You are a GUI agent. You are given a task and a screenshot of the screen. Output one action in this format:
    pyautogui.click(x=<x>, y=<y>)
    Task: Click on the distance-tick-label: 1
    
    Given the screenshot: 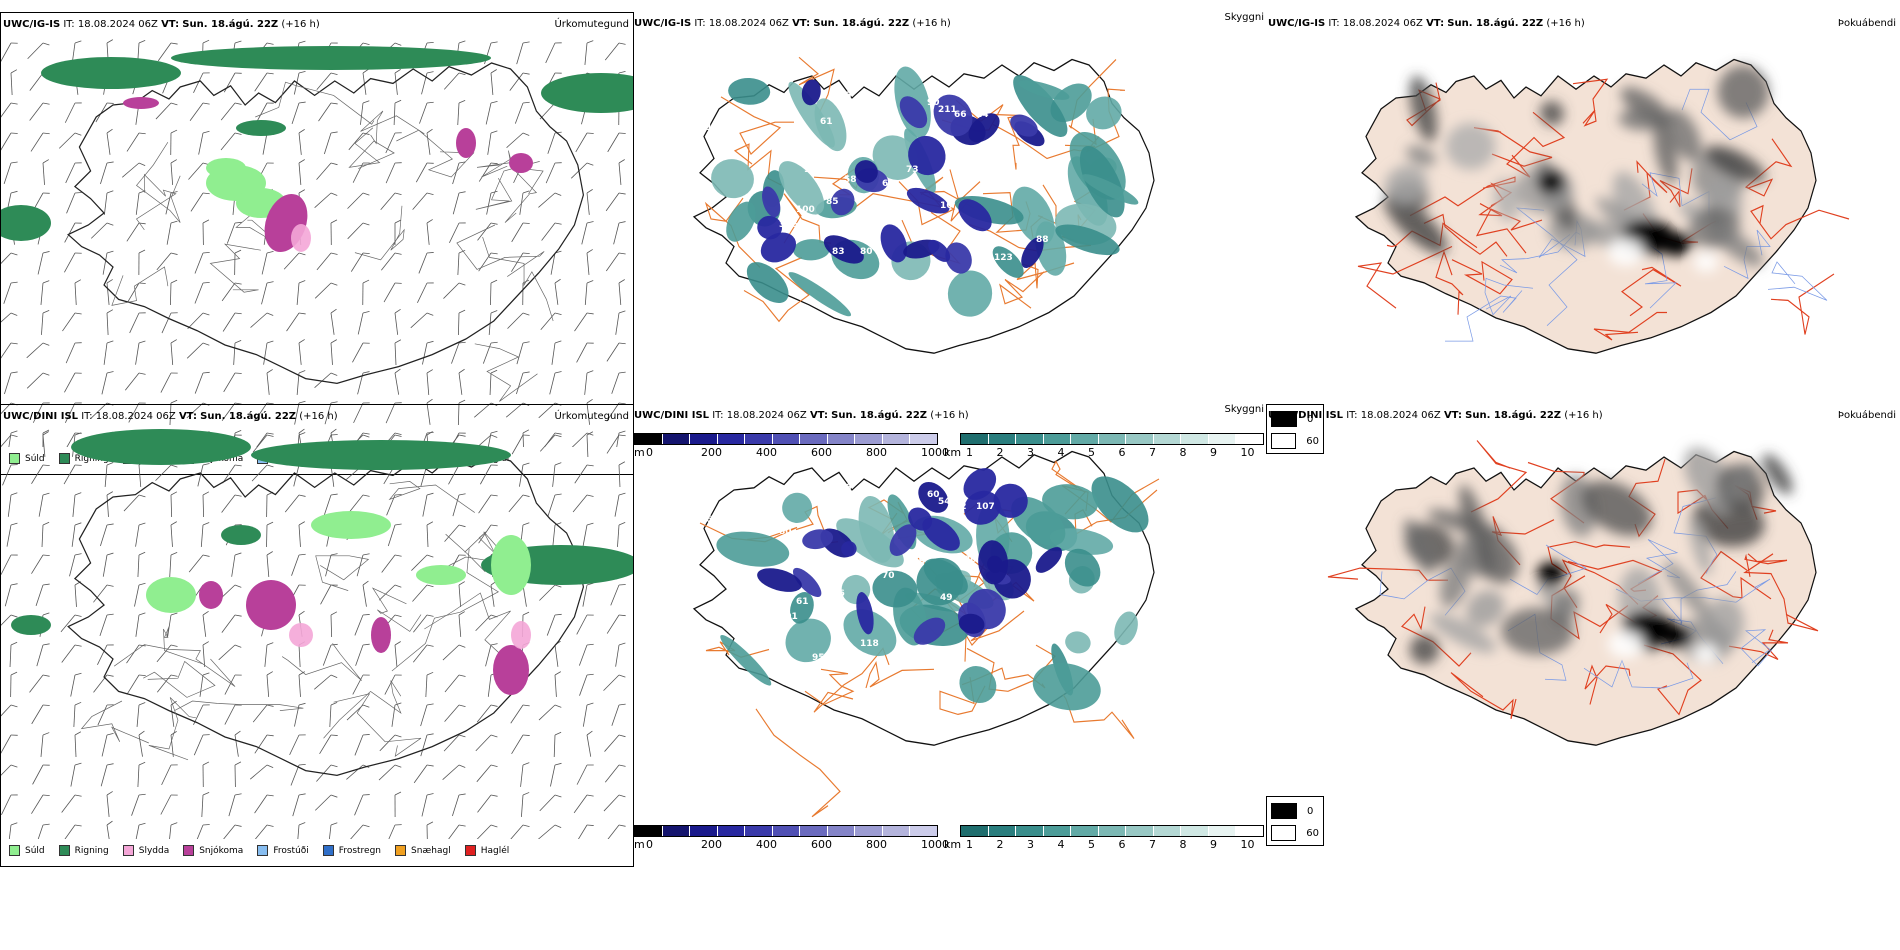 What is the action you would take?
    pyautogui.click(x=969, y=844)
    